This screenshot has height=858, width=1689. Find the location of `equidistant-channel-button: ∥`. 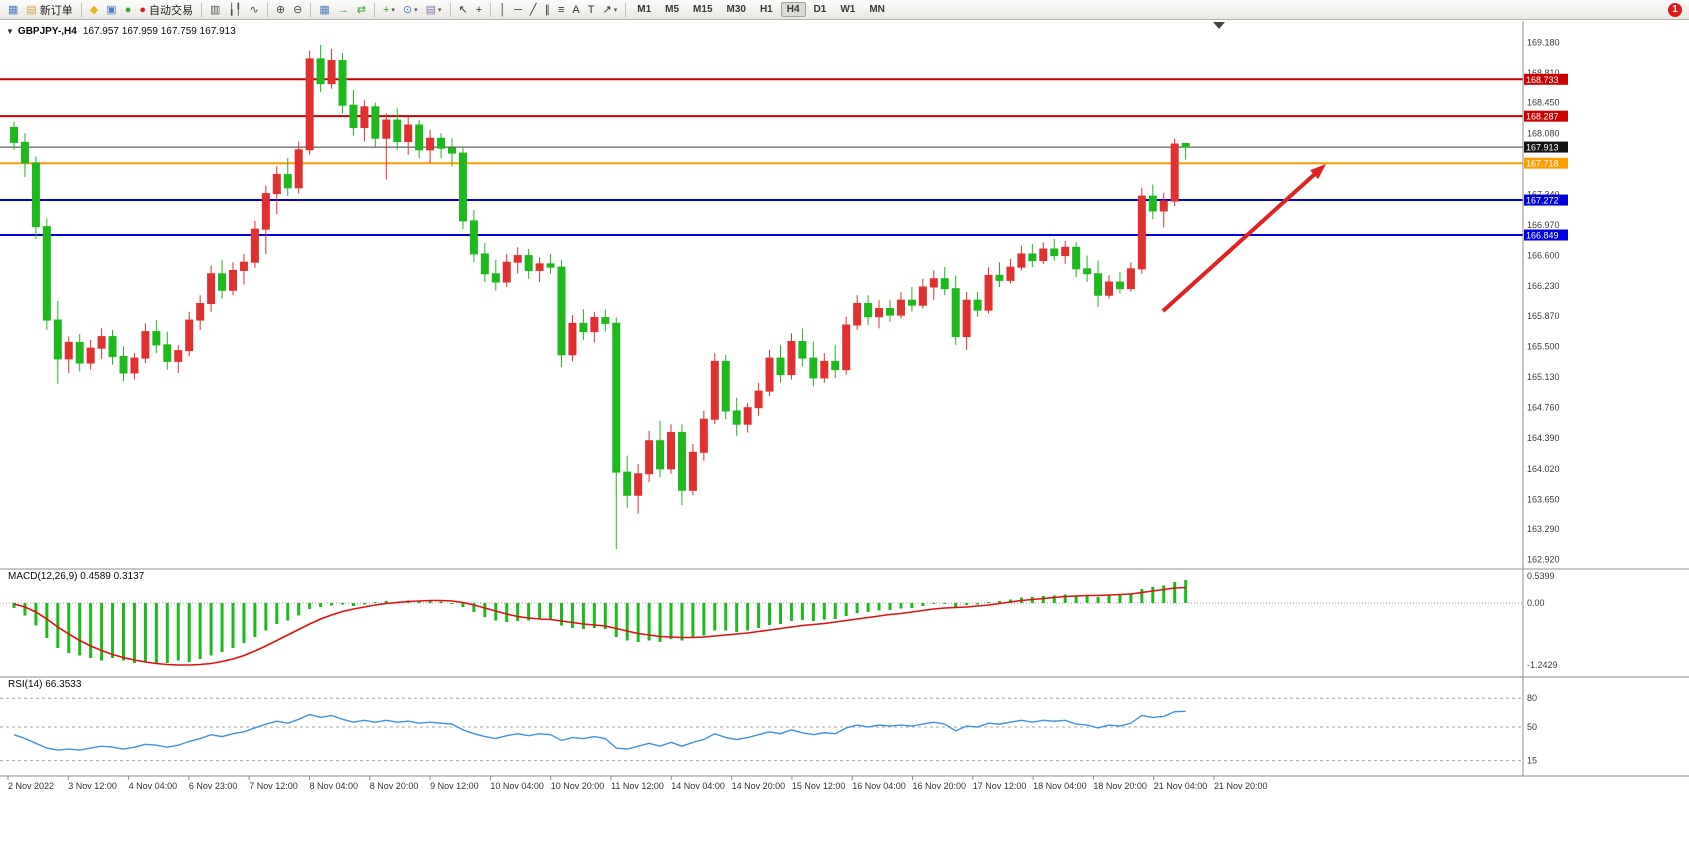

equidistant-channel-button: ∥ is located at coordinates (548, 9).